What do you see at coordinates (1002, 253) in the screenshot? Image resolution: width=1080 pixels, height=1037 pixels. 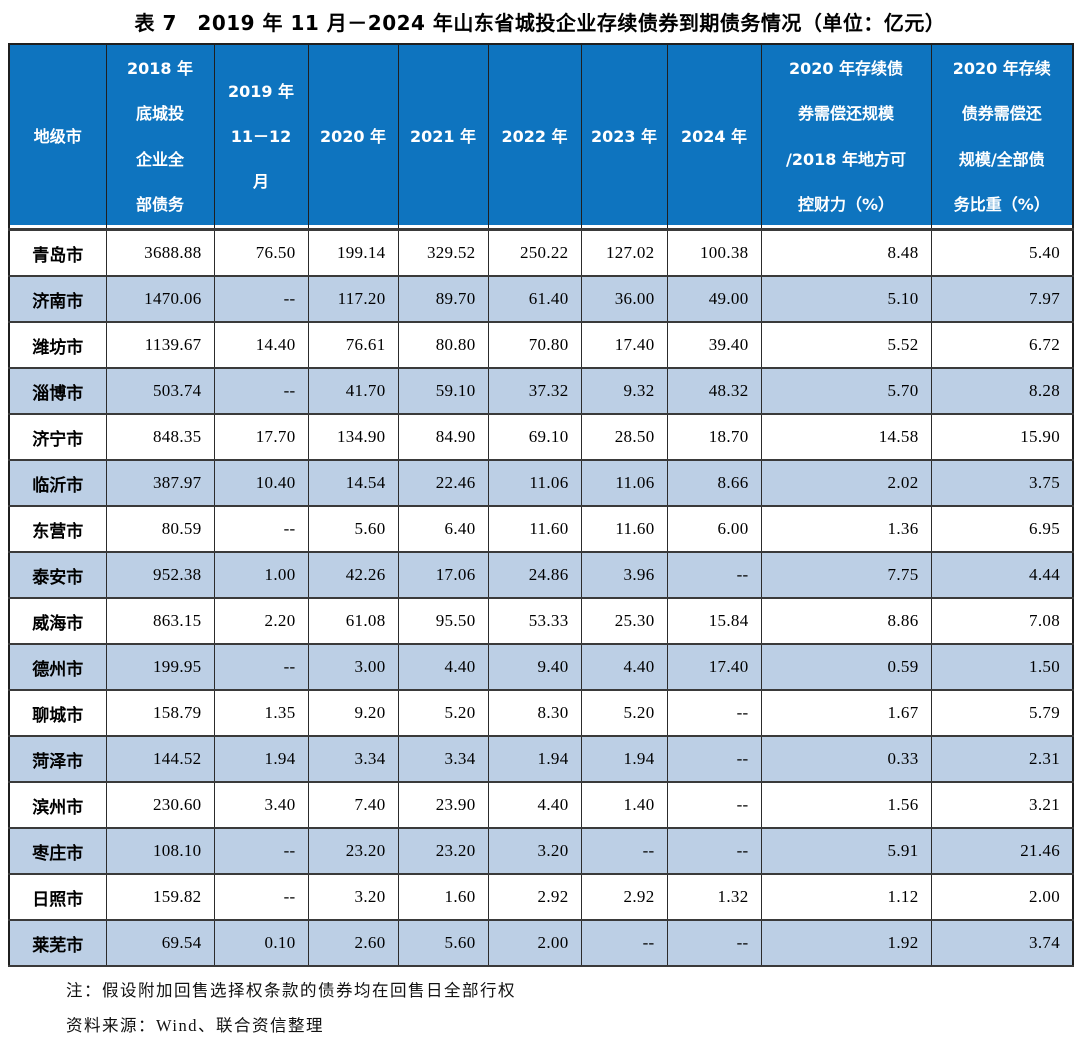 I see `value-cell: 5.40` at bounding box center [1002, 253].